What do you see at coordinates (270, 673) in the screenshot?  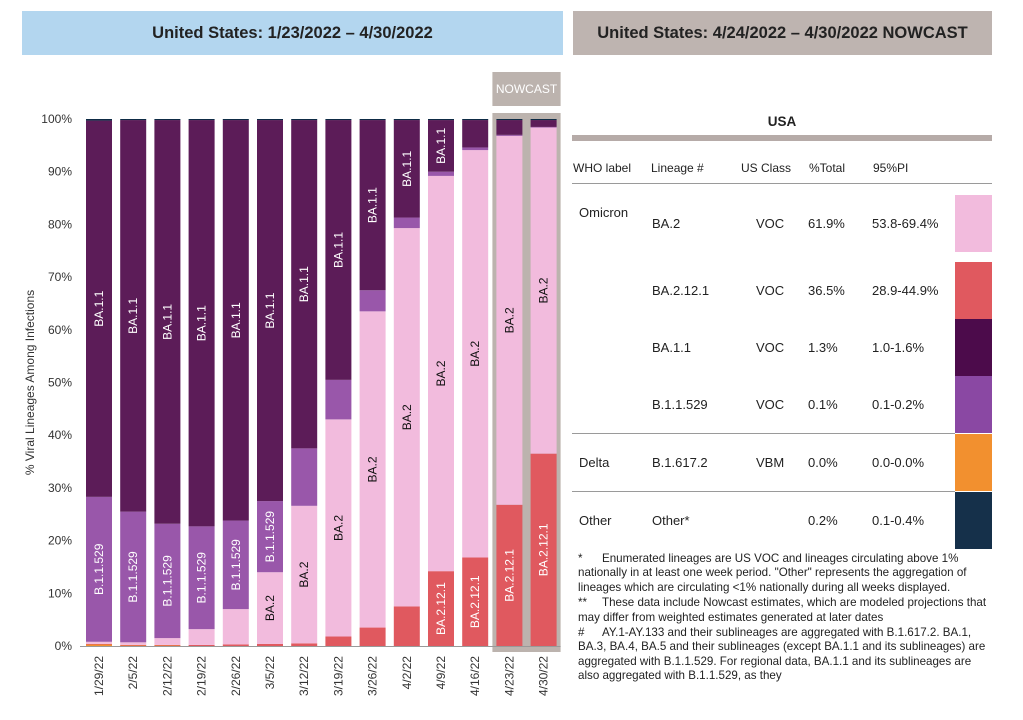 I see `x-tick-label: 3/5/22` at bounding box center [270, 673].